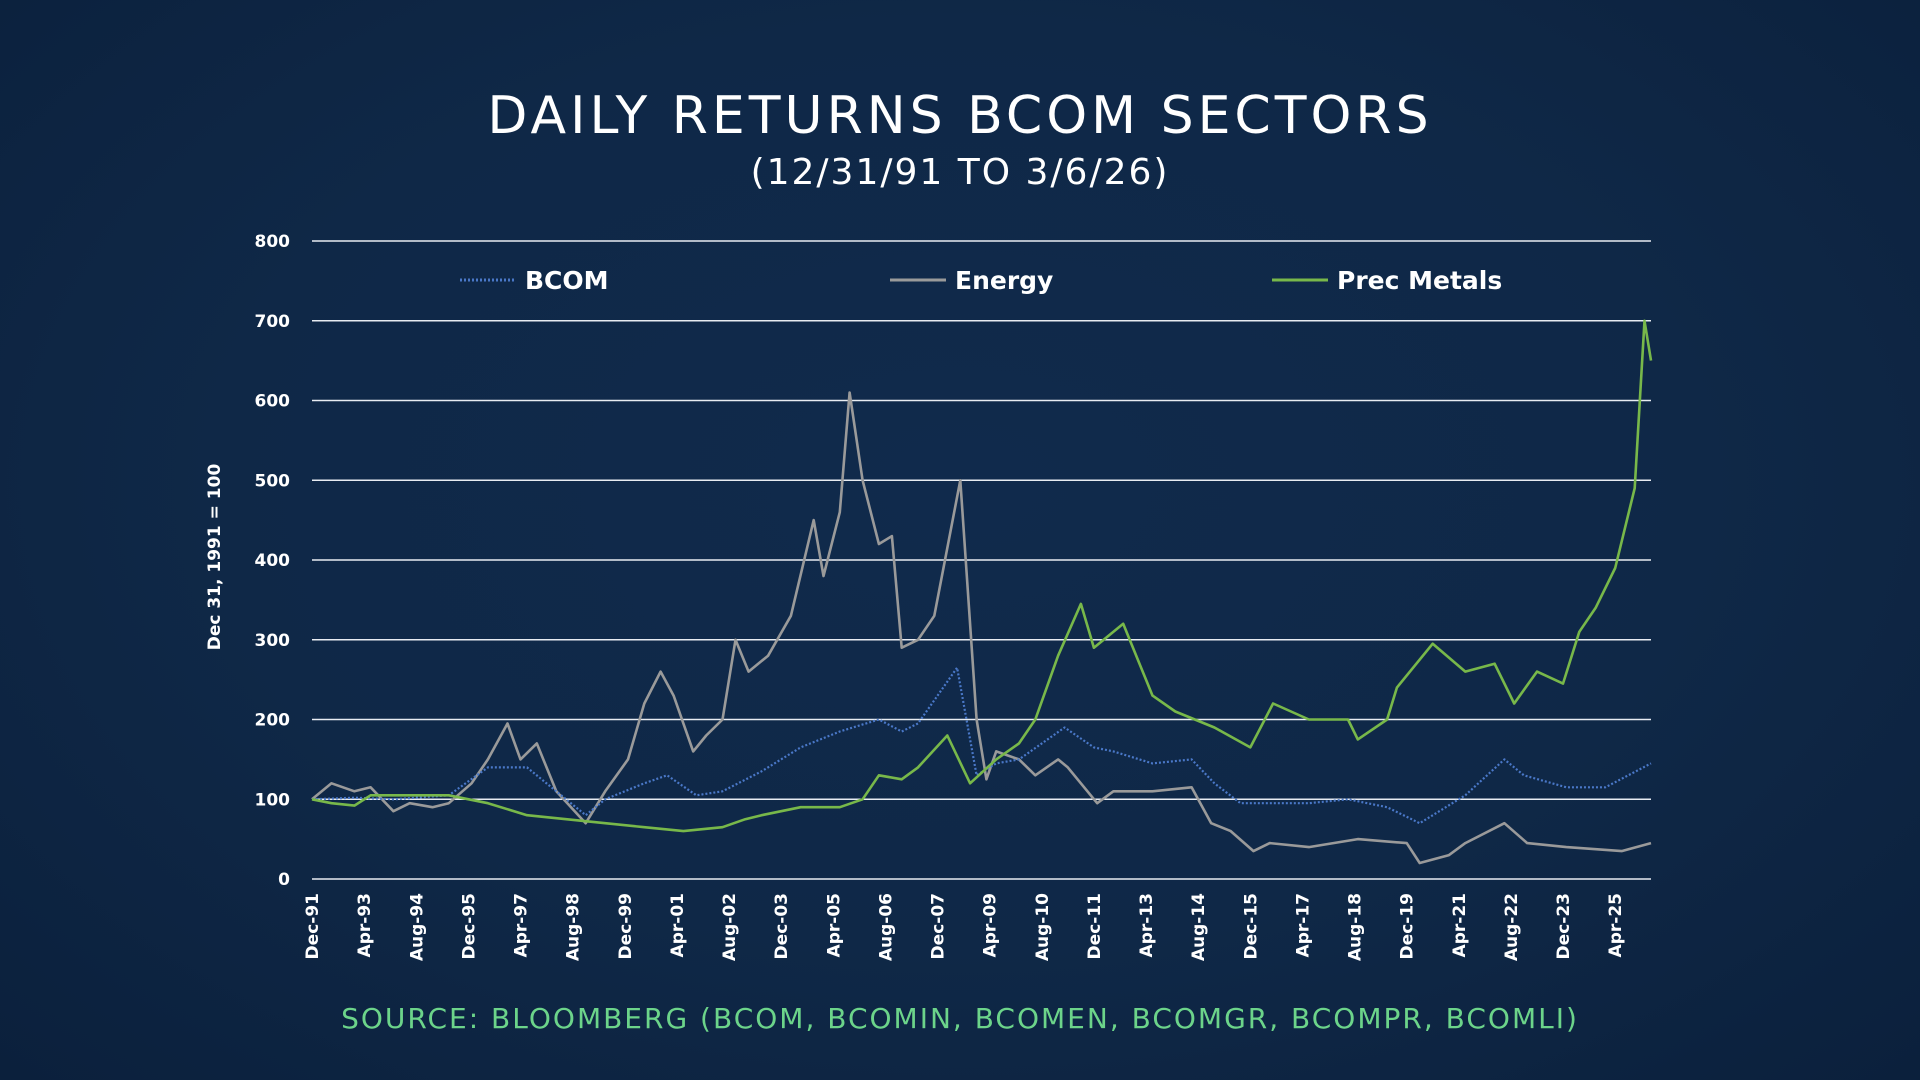 This screenshot has height=1080, width=1920. I want to click on x-tick-label: Dec-99, so click(626, 926).